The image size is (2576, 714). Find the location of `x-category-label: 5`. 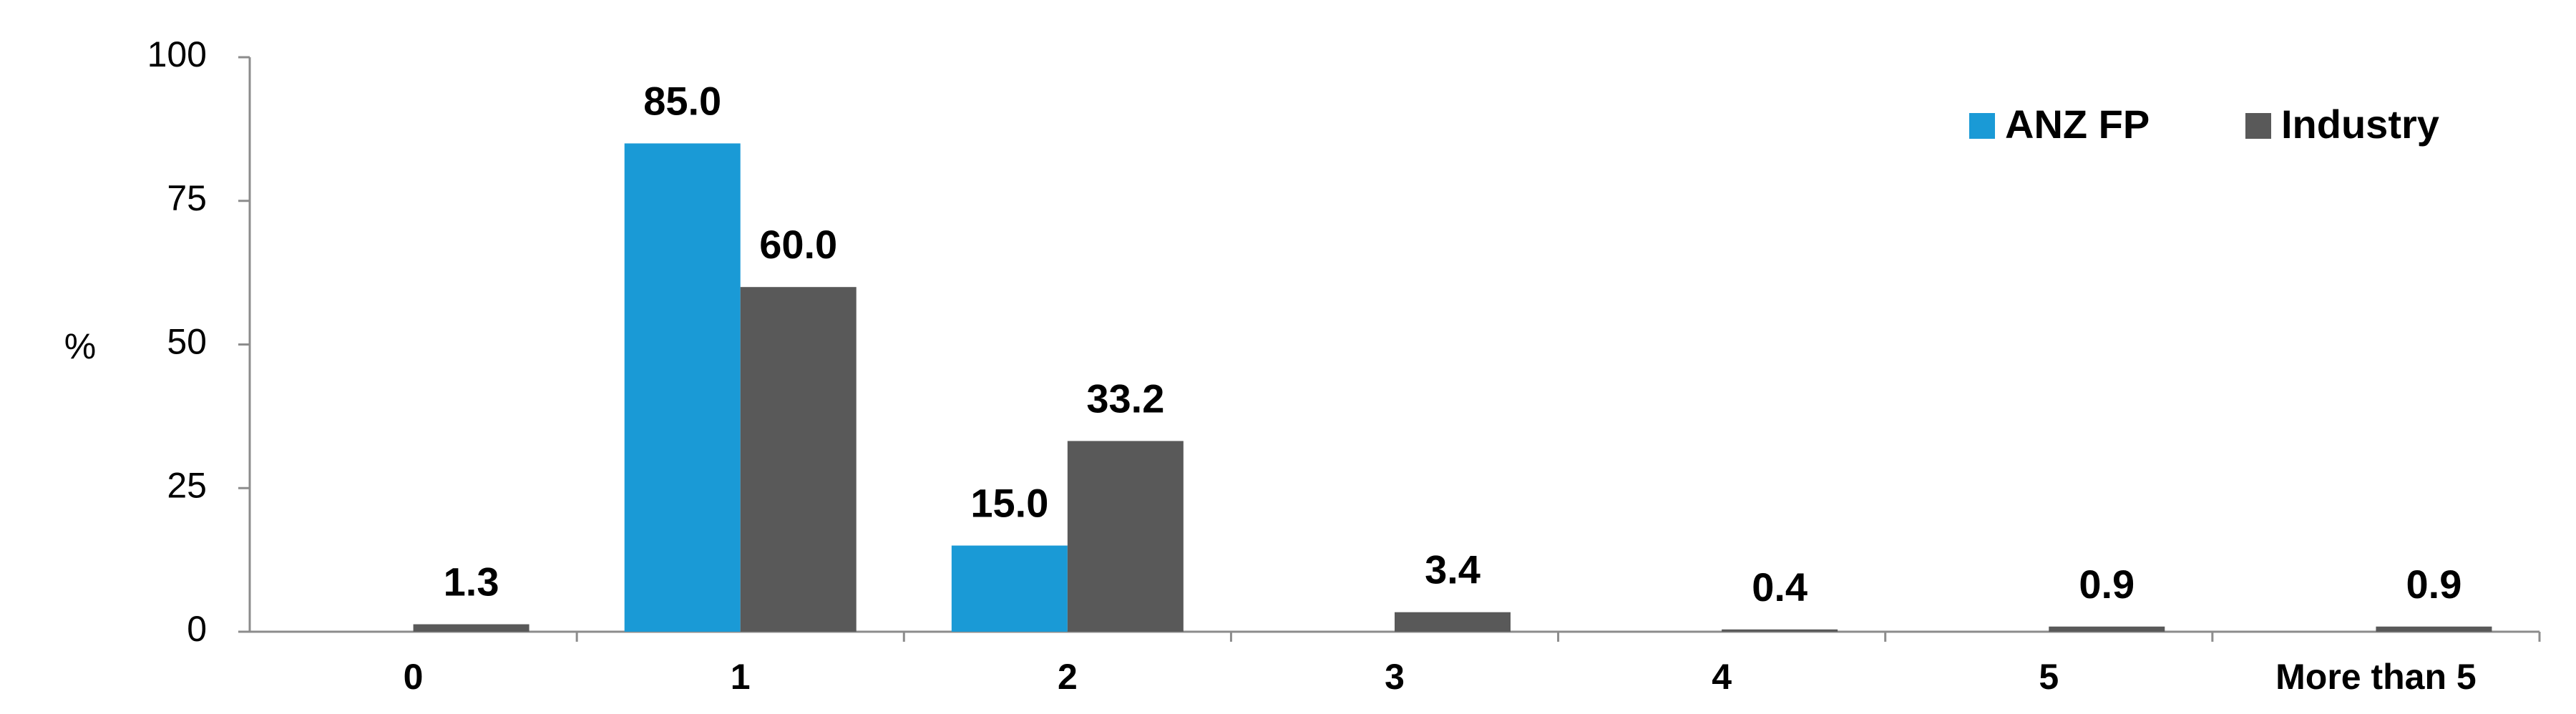

x-category-label: 5 is located at coordinates (2049, 677).